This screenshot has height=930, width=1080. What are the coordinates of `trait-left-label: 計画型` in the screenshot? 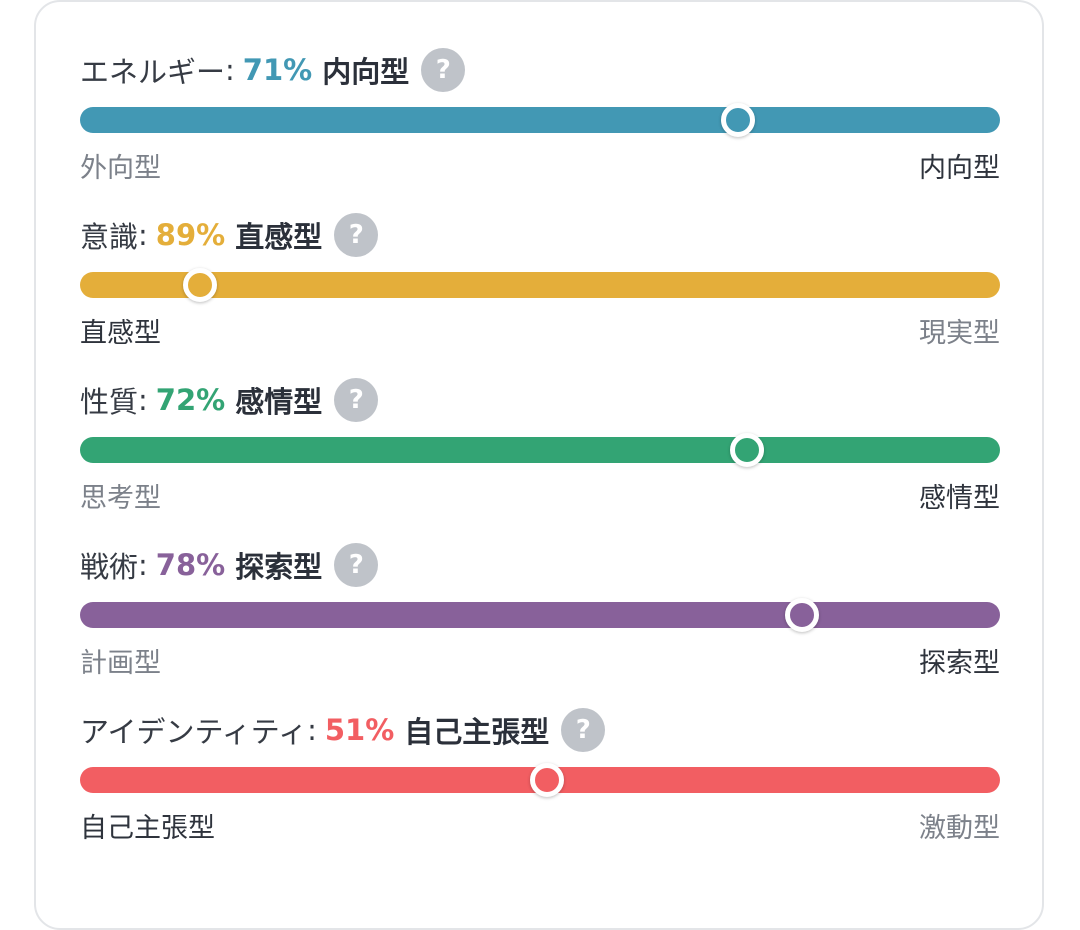 It's located at (120, 663).